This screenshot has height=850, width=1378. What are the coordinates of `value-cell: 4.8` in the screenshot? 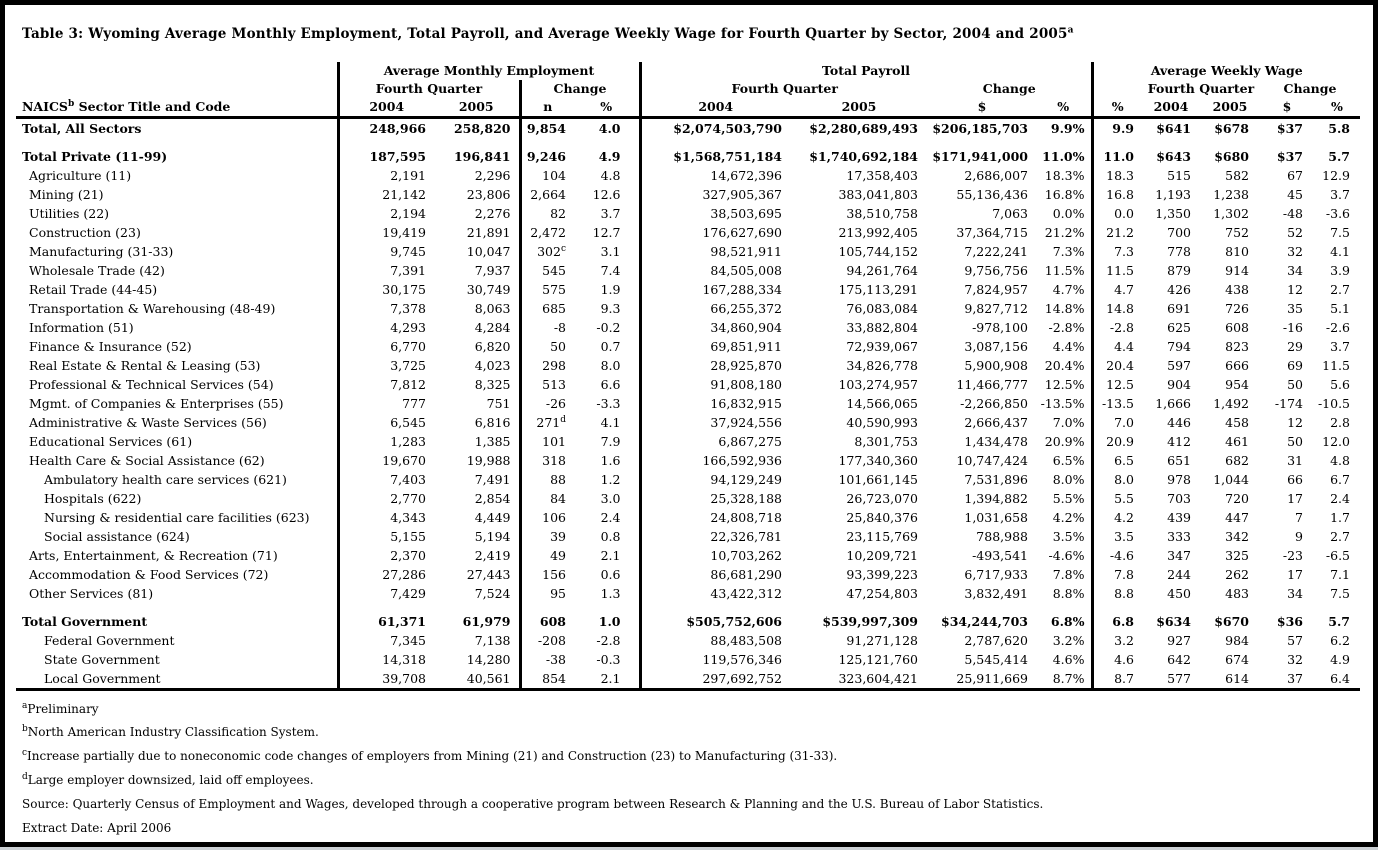 It's located at (1340, 460).